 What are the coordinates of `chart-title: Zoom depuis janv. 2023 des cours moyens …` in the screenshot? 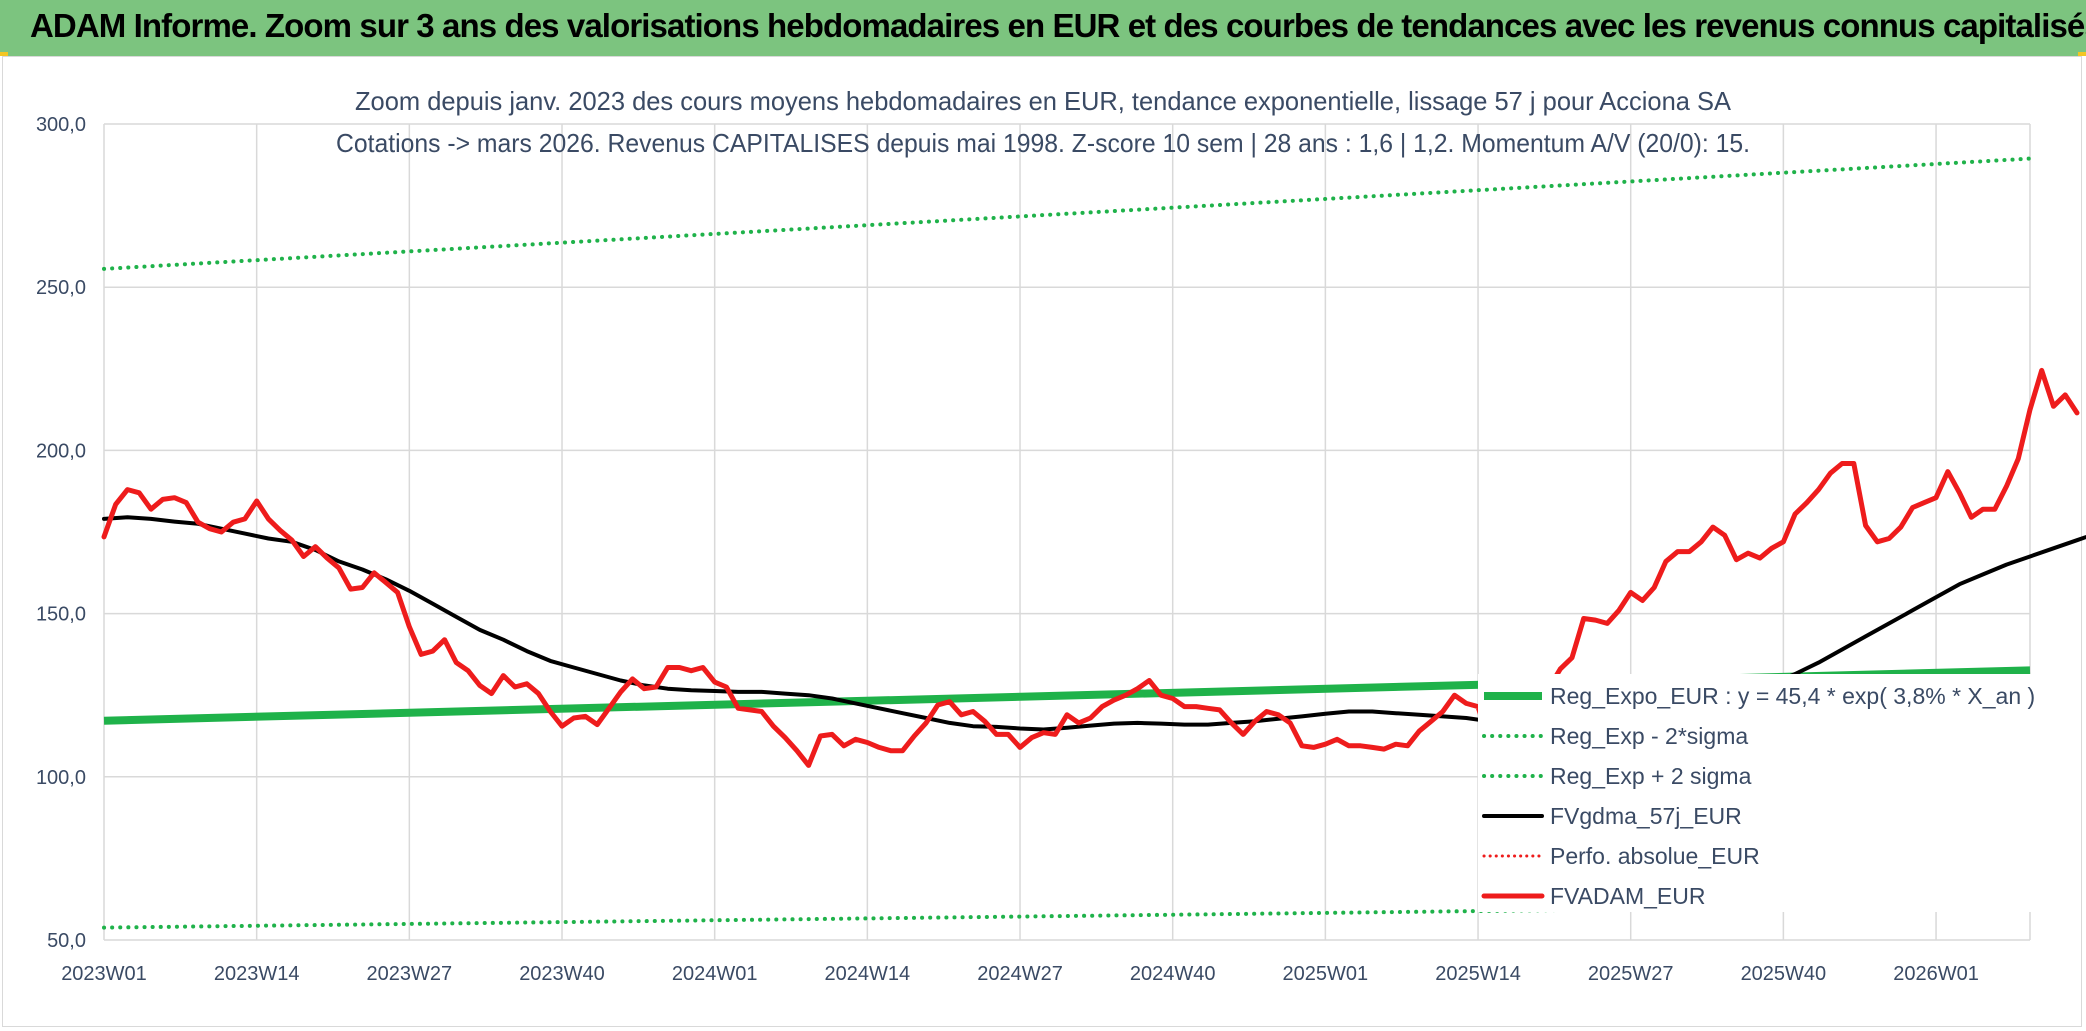 It's located at (1043, 101).